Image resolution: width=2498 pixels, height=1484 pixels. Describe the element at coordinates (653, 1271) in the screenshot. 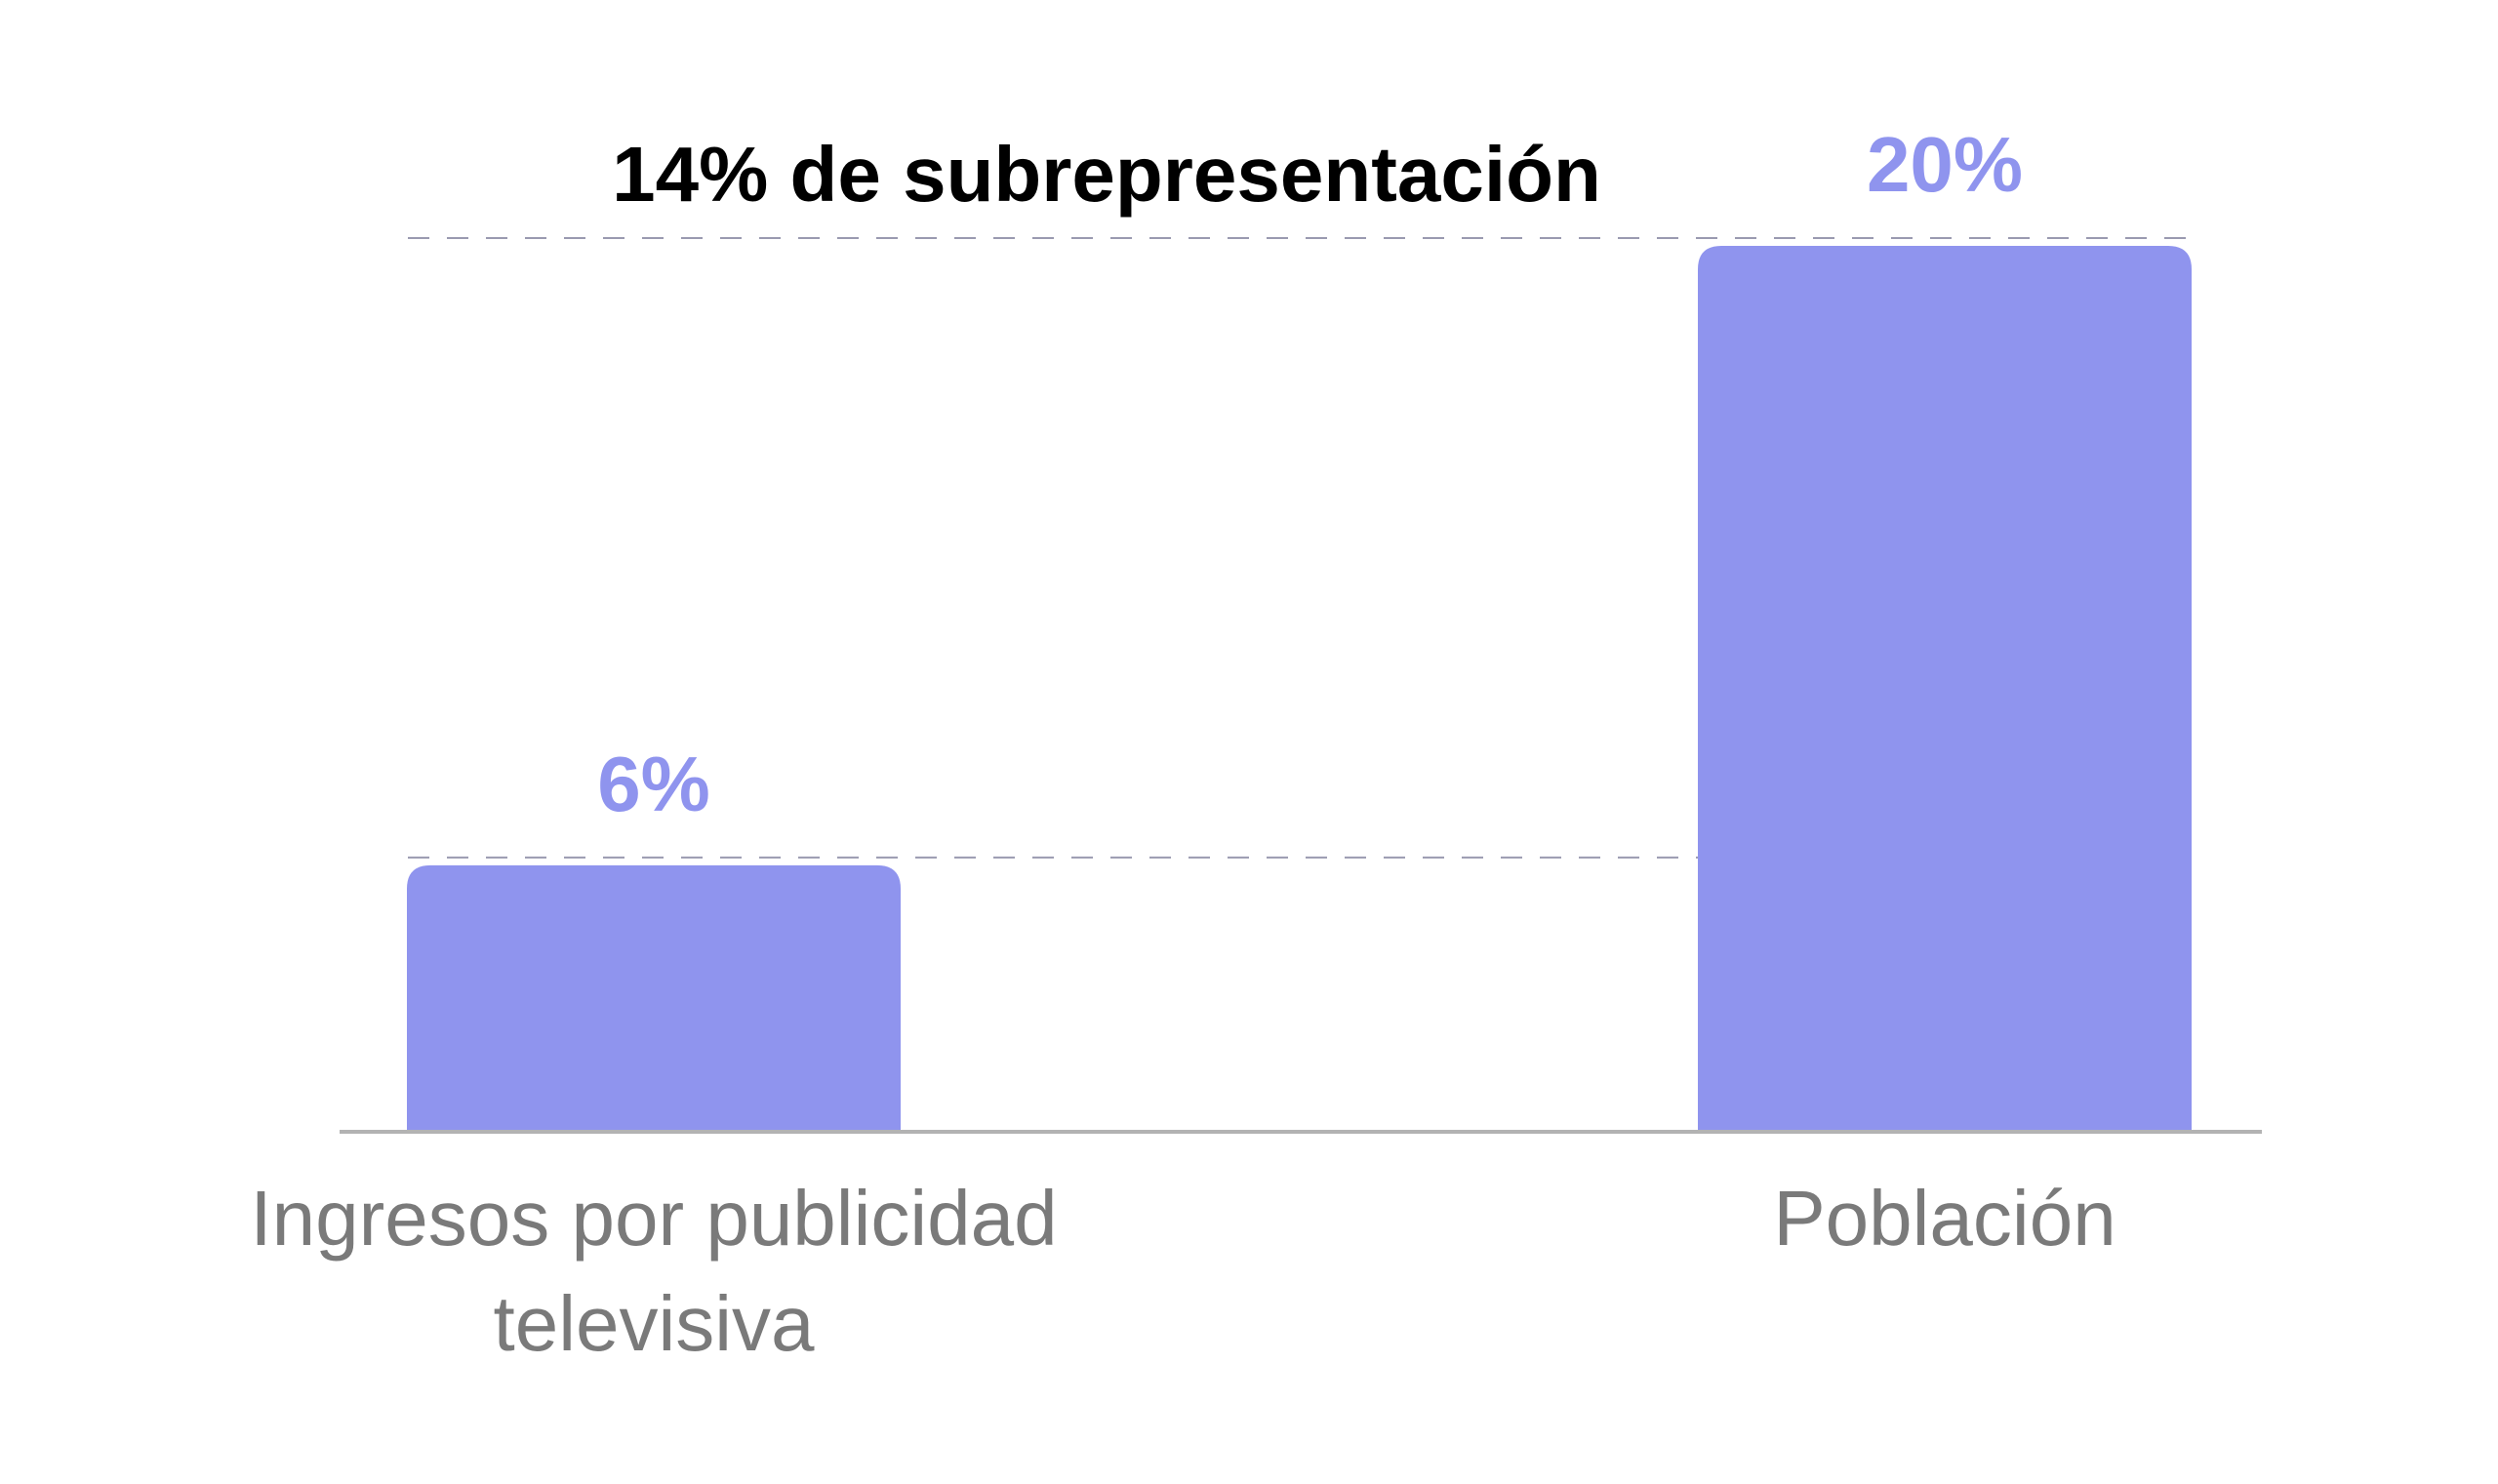

I see `category-label-0: Ingresos por publicidad televisiva` at that location.